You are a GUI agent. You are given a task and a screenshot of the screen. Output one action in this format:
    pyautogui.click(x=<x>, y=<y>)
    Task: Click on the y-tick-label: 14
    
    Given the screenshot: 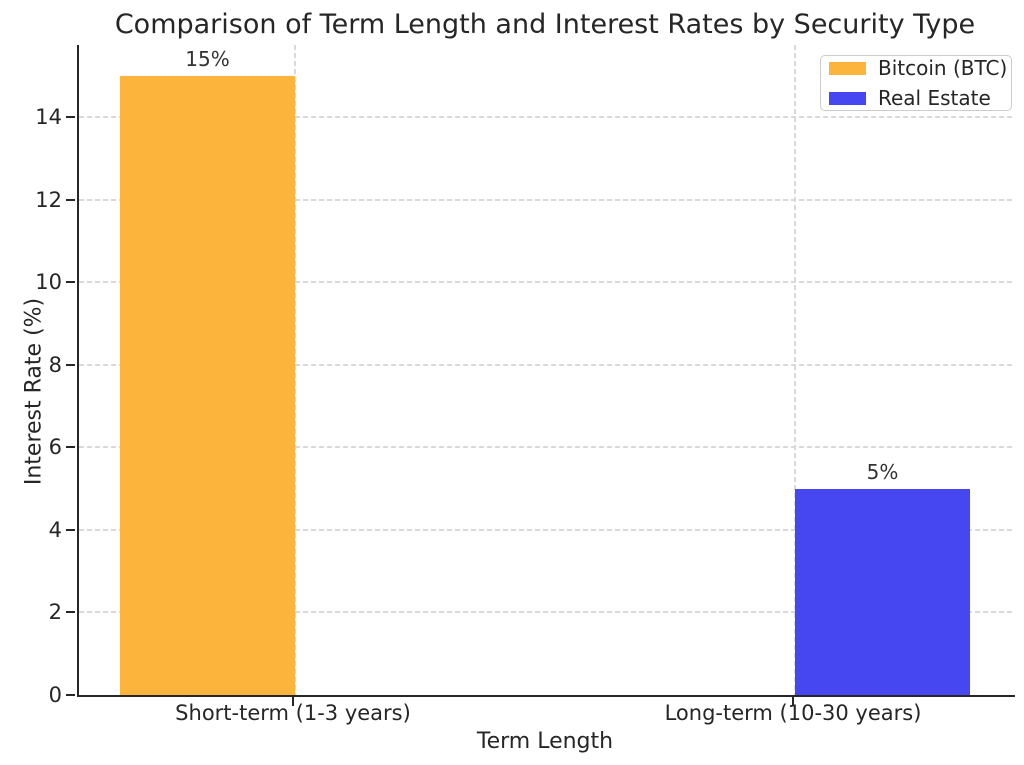 What is the action you would take?
    pyautogui.click(x=48, y=117)
    